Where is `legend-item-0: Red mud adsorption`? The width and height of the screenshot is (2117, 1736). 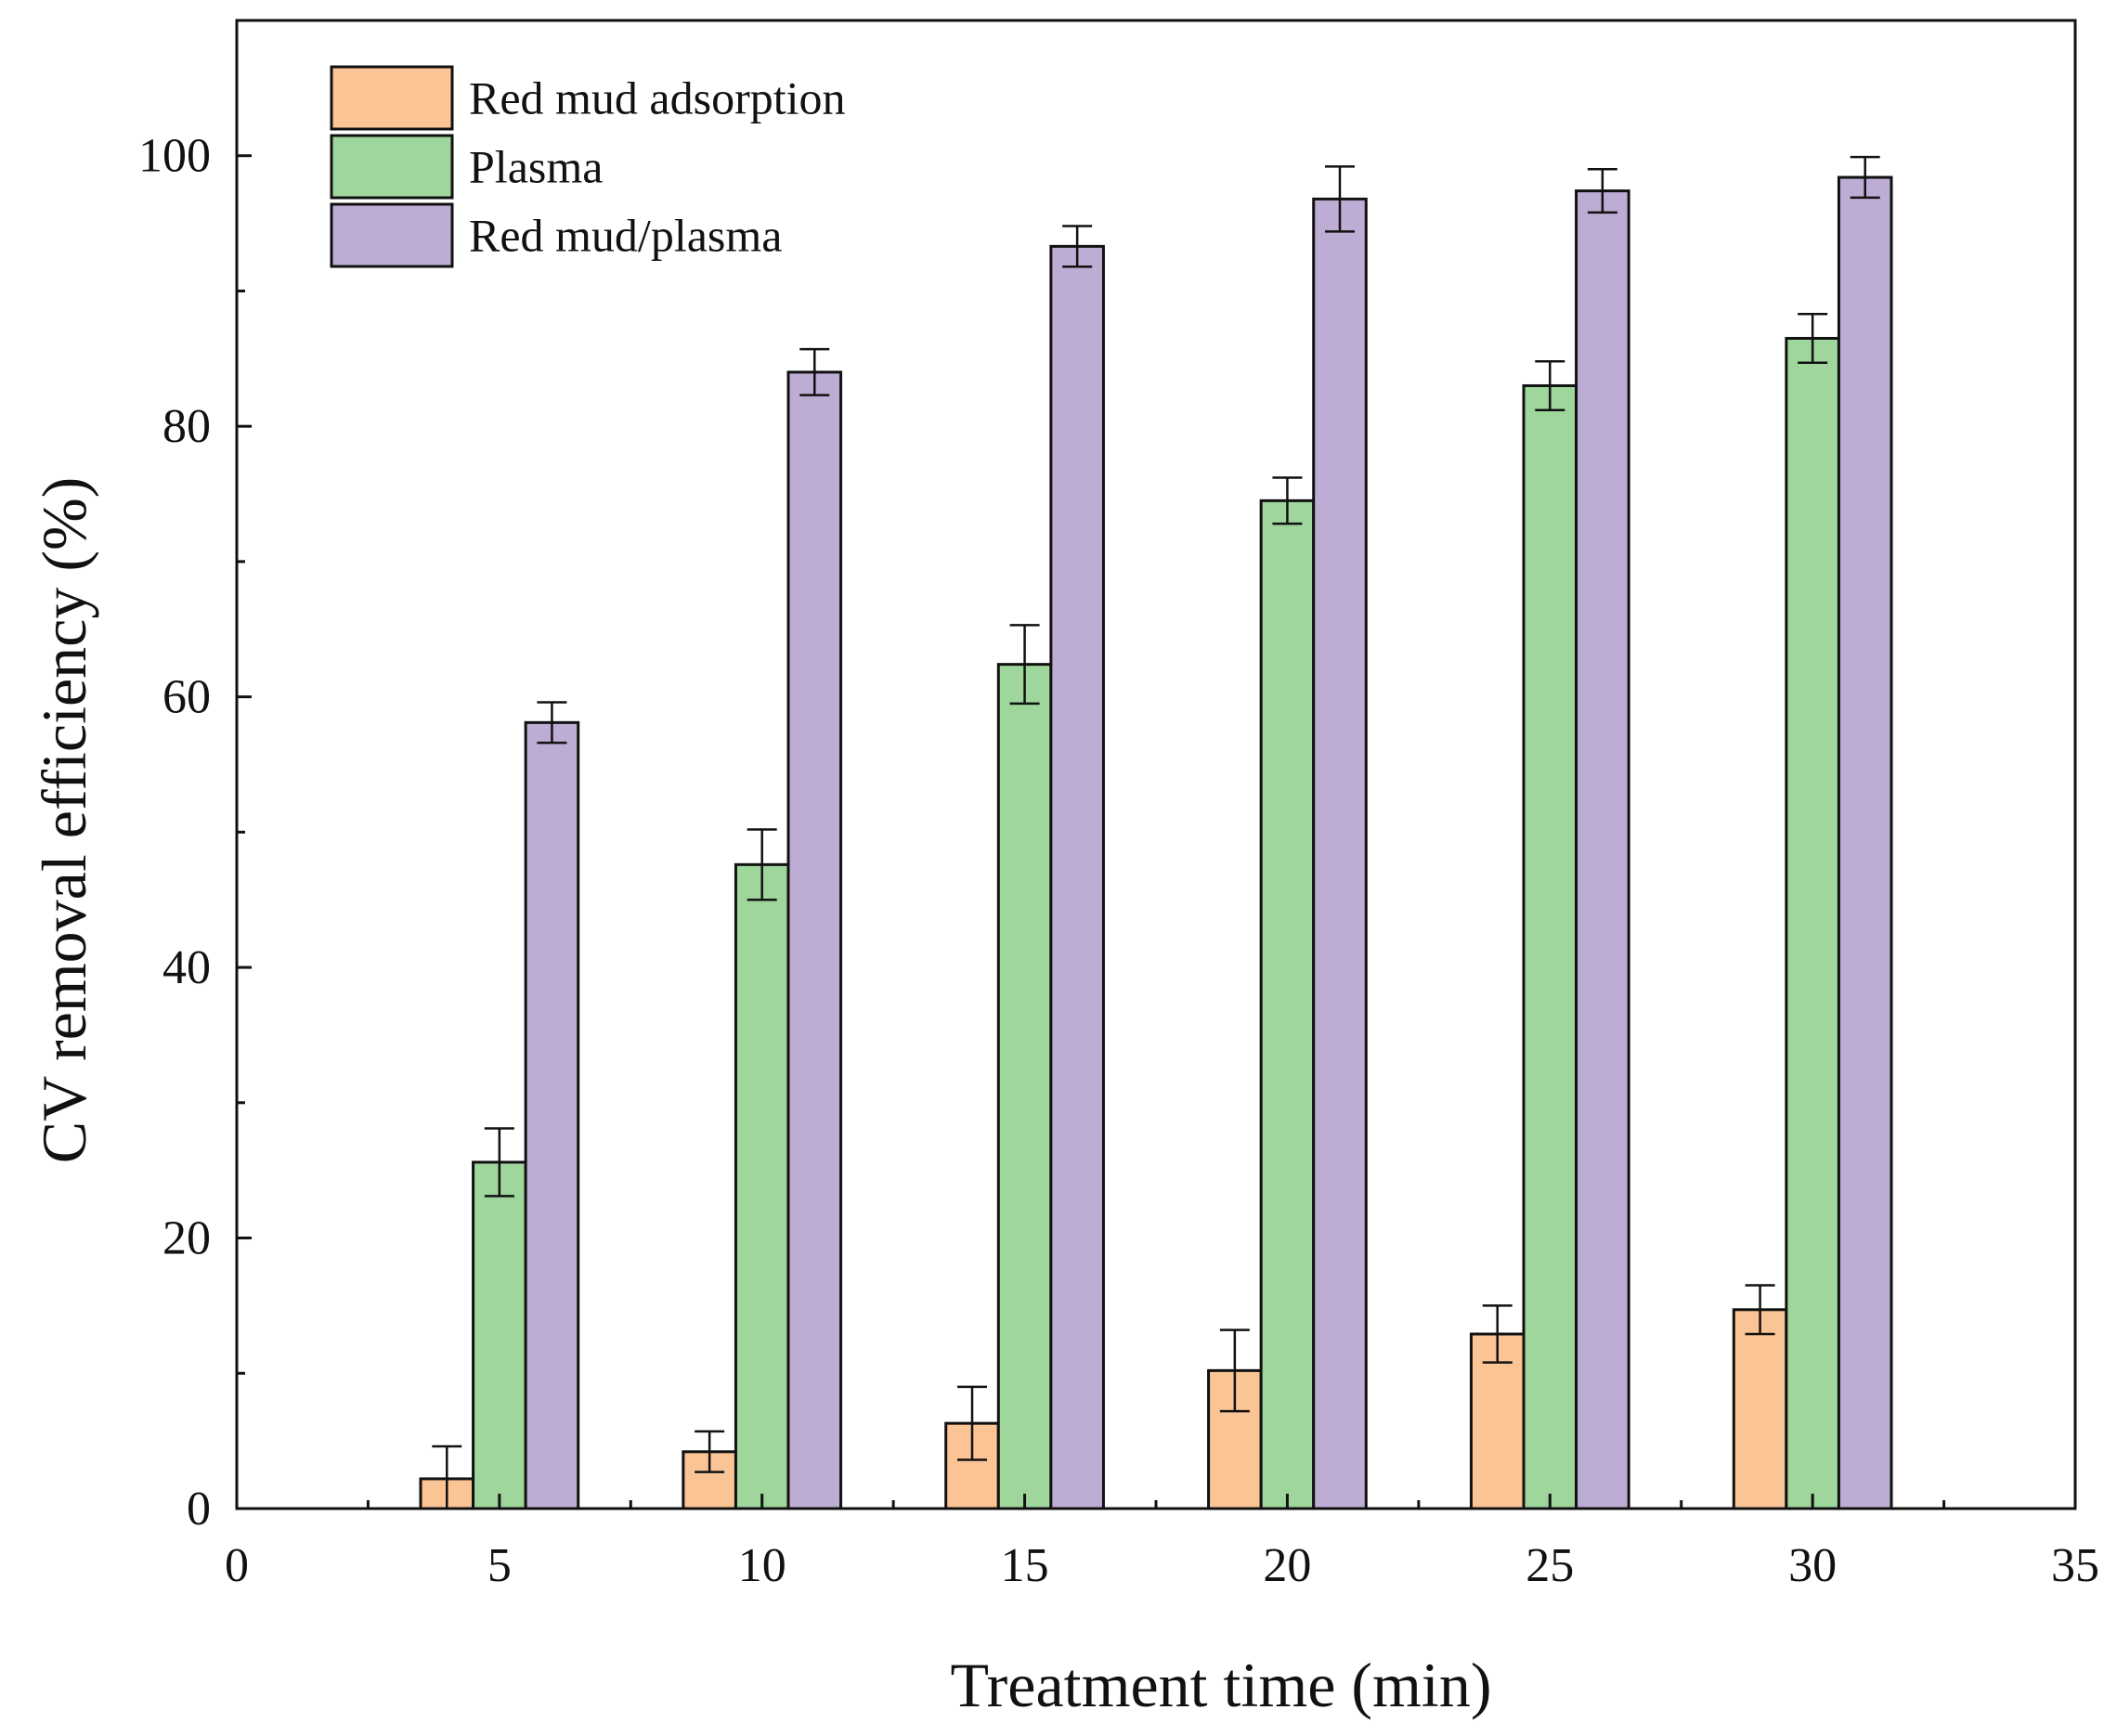
legend-item-0: Red mud adsorption is located at coordinates (588, 98).